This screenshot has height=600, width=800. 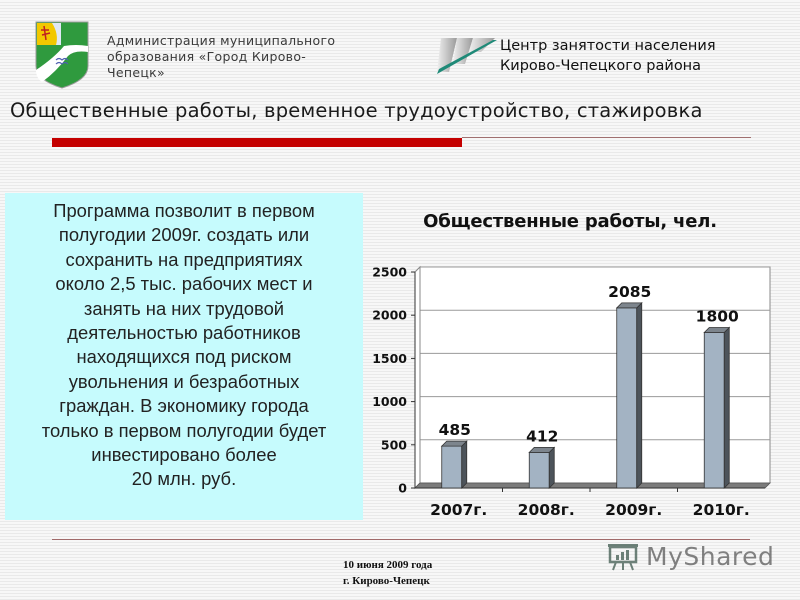 What do you see at coordinates (394, 444) in the screenshot?
I see `y-tick-label: 500` at bounding box center [394, 444].